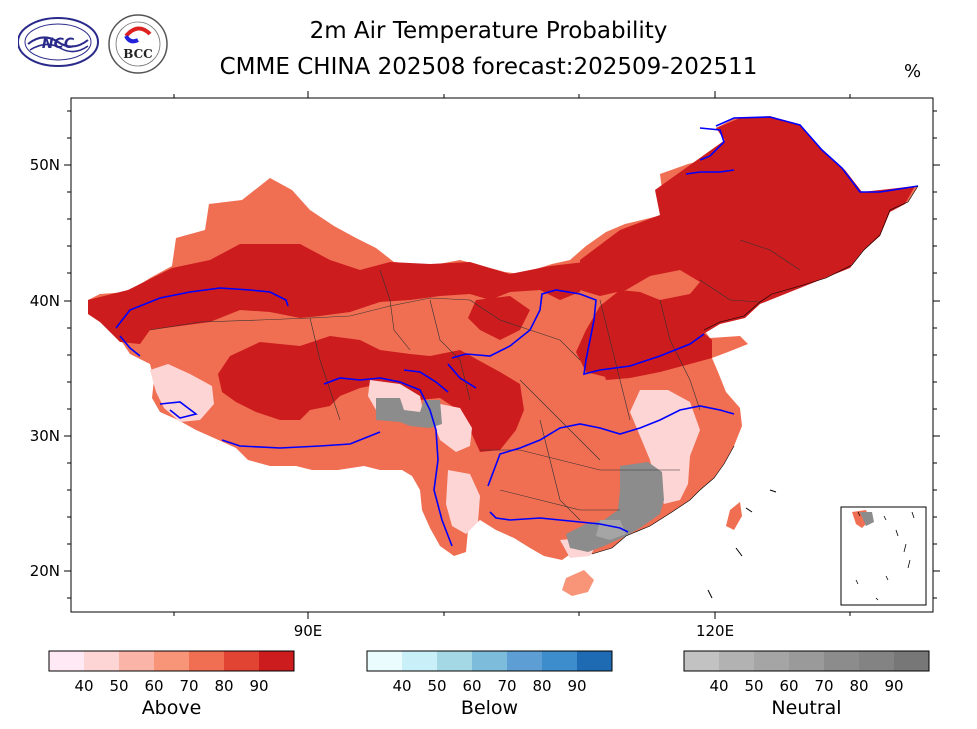  What do you see at coordinates (45, 301) in the screenshot?
I see `lat-label-40n: 40N` at bounding box center [45, 301].